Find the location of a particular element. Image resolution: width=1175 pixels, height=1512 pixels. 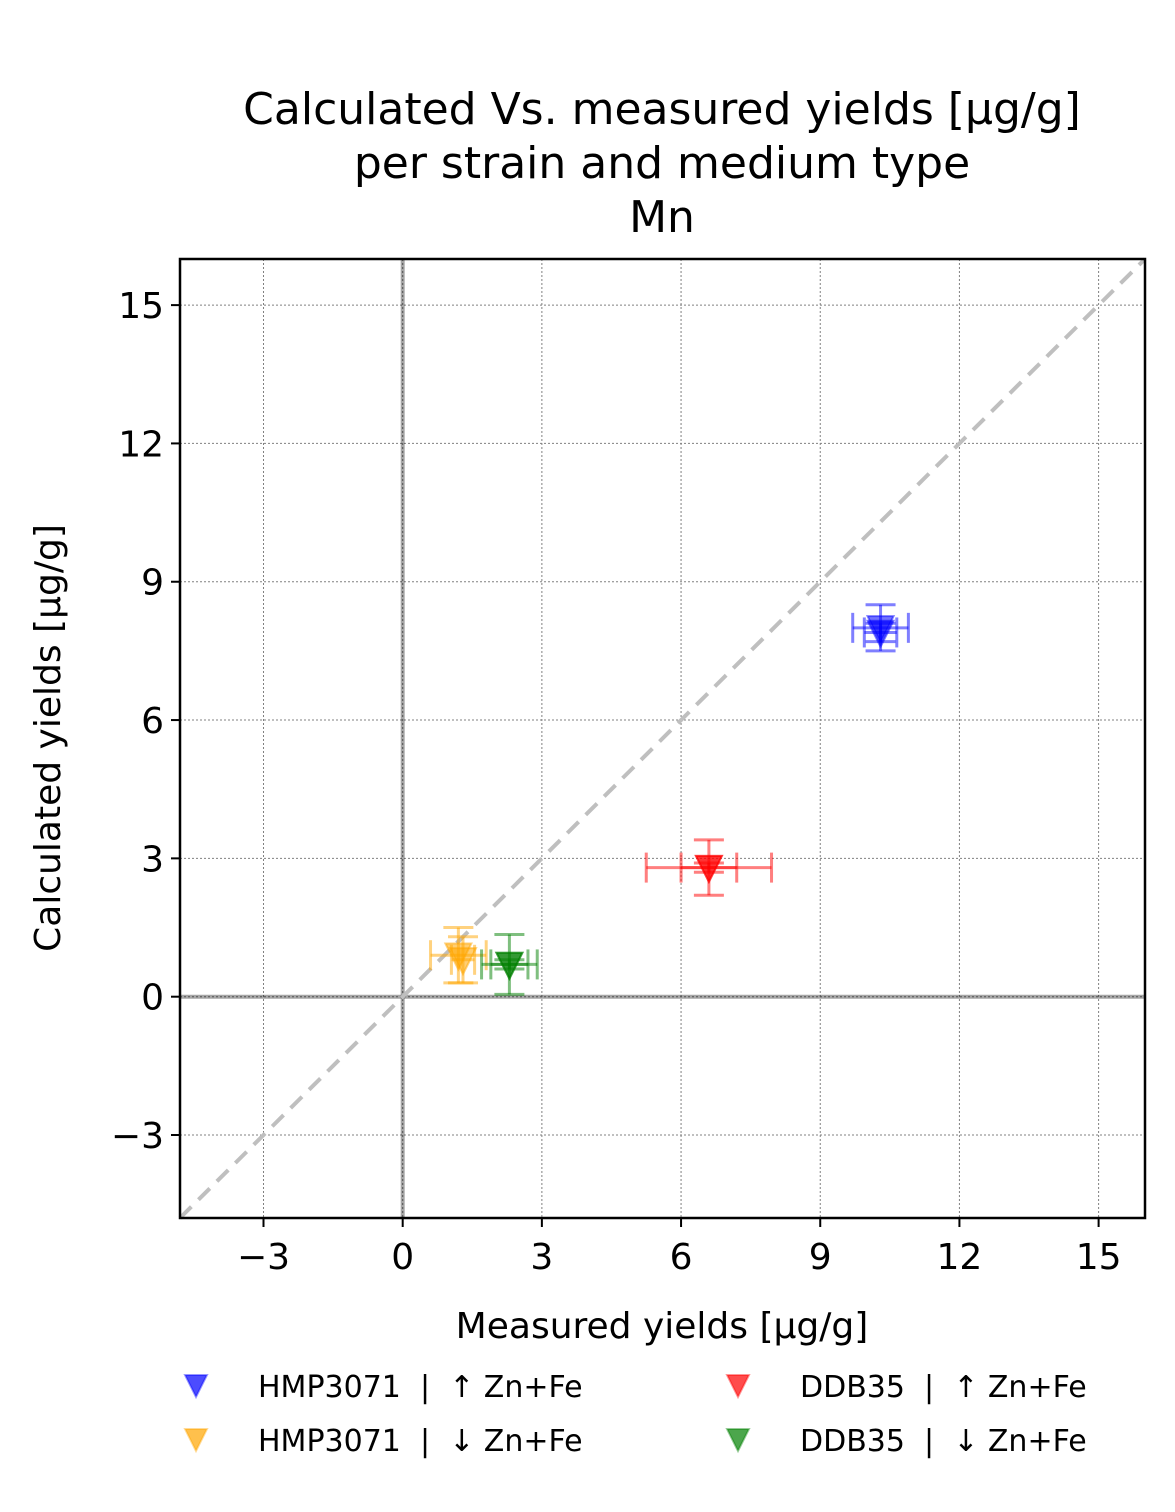

y-axis-label: Calculated yields [µg/g] is located at coordinates (48, 738).